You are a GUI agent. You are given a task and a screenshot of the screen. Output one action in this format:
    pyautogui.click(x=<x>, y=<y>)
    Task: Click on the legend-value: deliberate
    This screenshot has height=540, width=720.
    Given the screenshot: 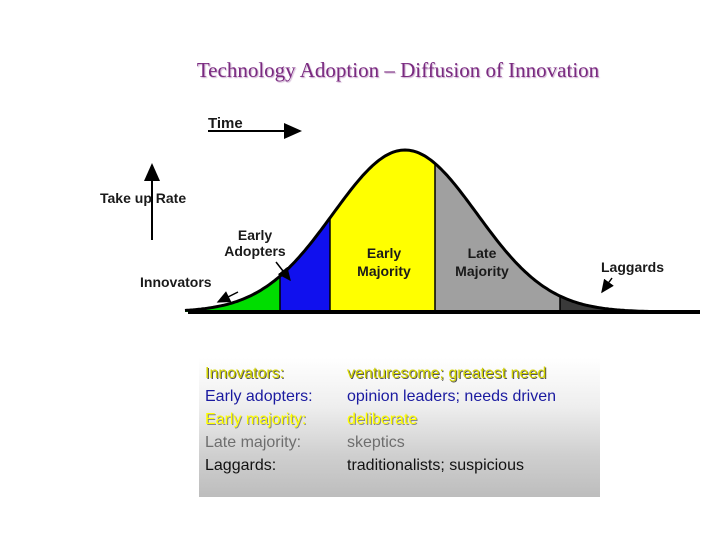 What is the action you would take?
    pyautogui.click(x=382, y=419)
    